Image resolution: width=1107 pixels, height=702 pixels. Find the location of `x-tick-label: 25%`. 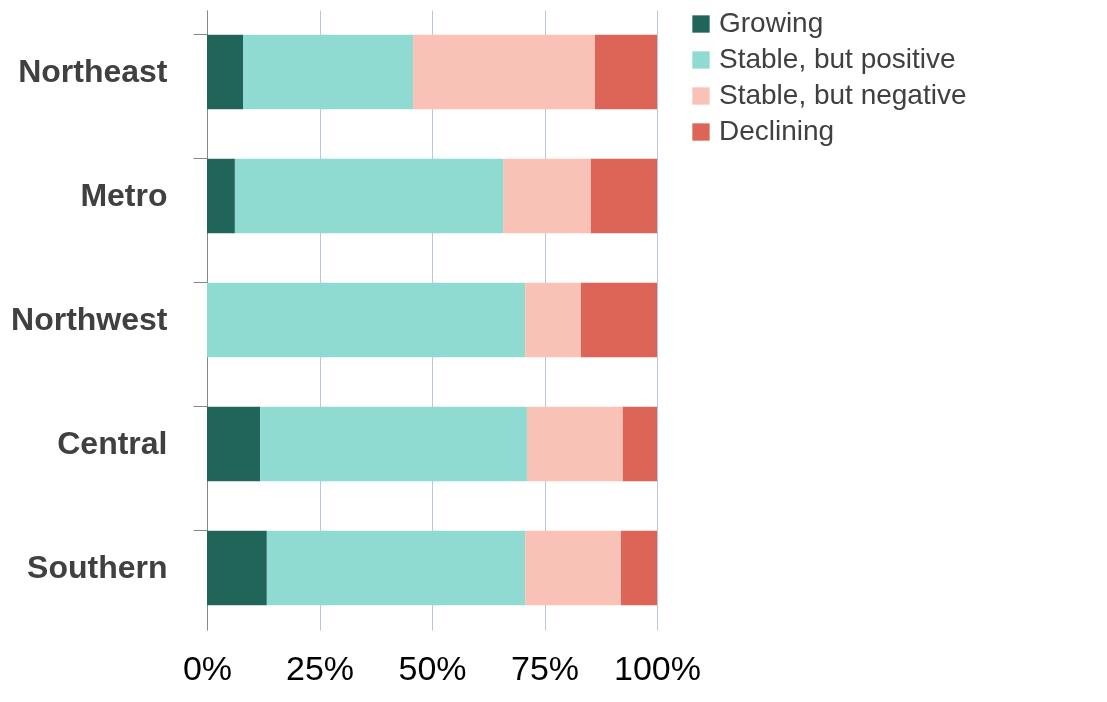

x-tick-label: 25% is located at coordinates (320, 667).